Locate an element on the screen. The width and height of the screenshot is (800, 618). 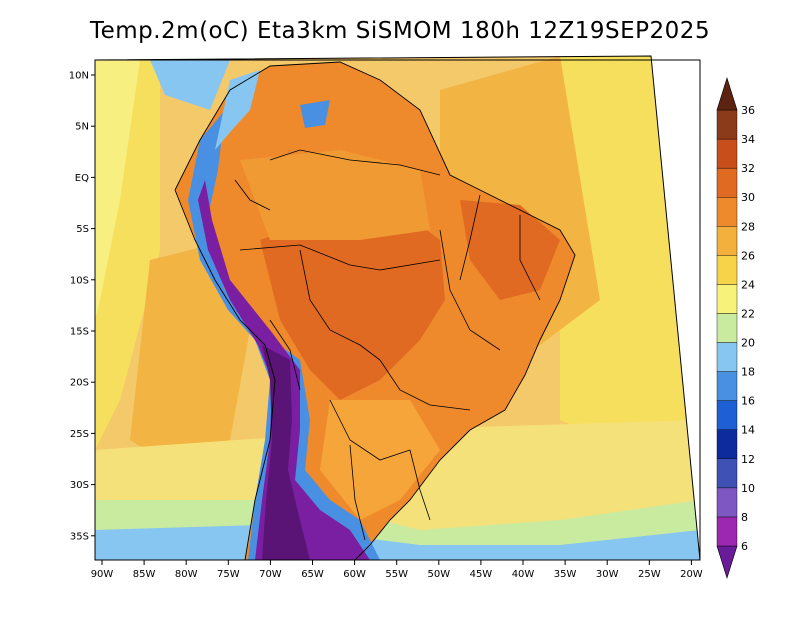
amazon-warm is located at coordinates (335, 195).